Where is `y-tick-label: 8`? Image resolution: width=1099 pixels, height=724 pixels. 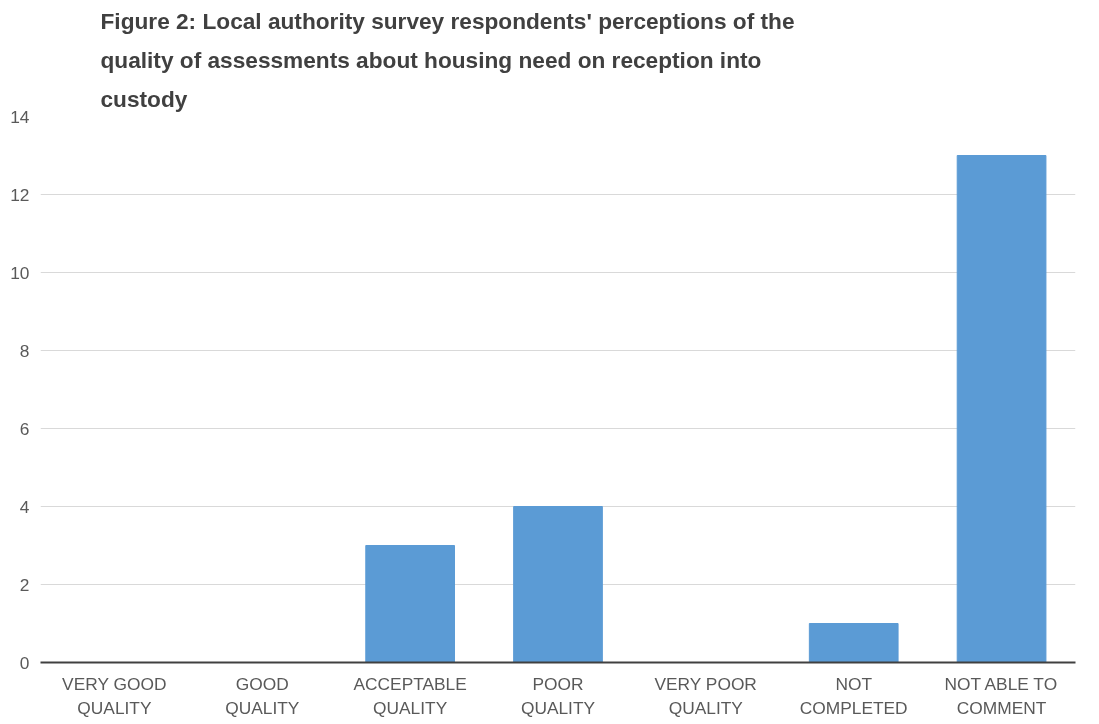
y-tick-label: 8 is located at coordinates (24, 350).